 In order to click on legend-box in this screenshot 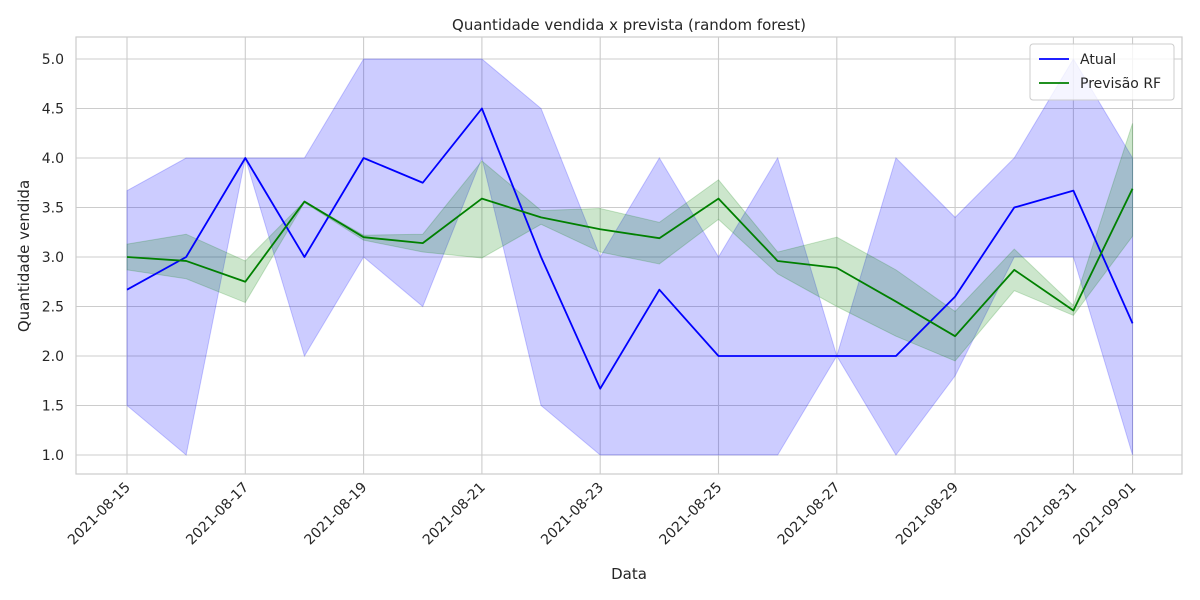, I will do `click(1102, 72)`.